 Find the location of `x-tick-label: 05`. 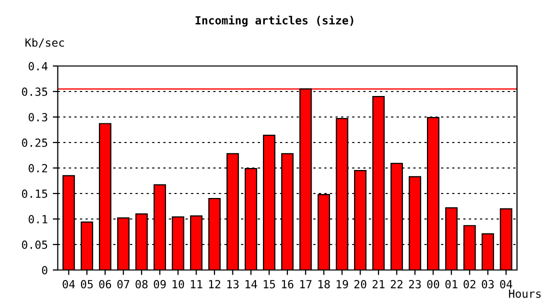

x-tick-label: 05 is located at coordinates (86, 284).